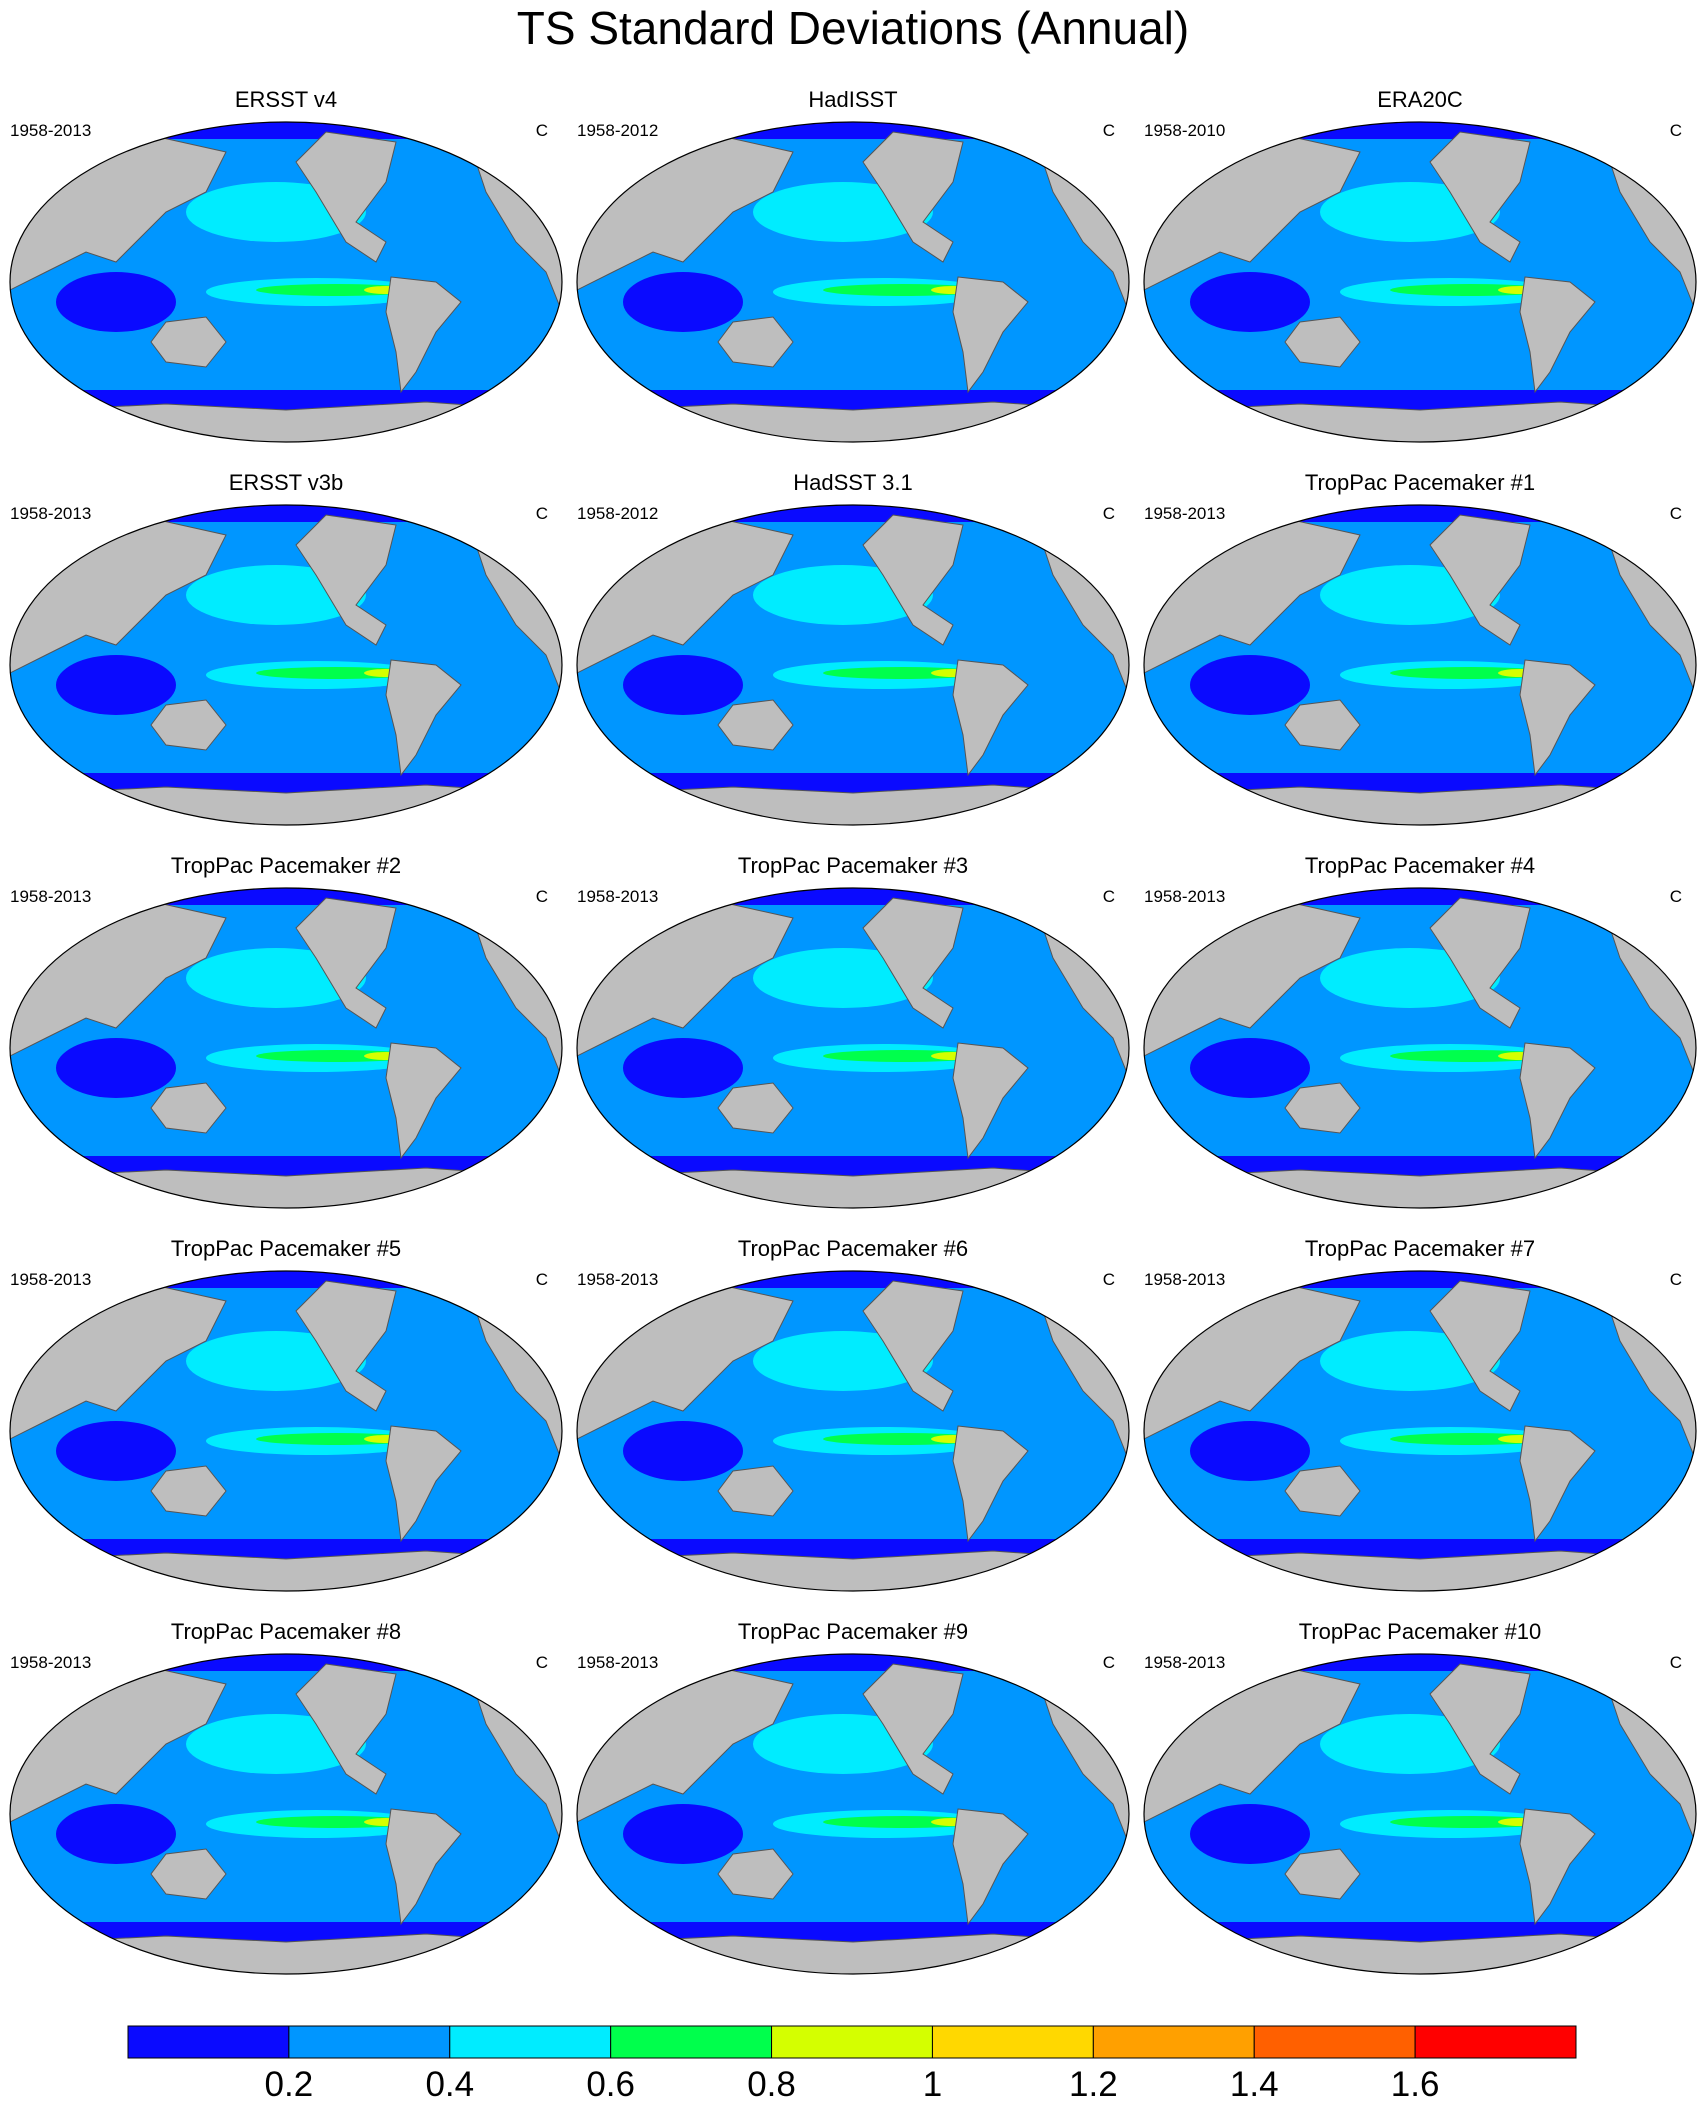 The image size is (1706, 2113). I want to click on colorbar-label: 1.2, so click(1093, 2084).